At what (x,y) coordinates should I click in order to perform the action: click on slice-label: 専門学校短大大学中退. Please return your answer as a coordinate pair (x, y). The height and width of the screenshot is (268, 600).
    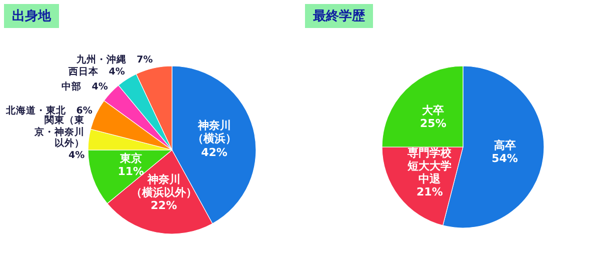
    Looking at the image, I should click on (430, 166).